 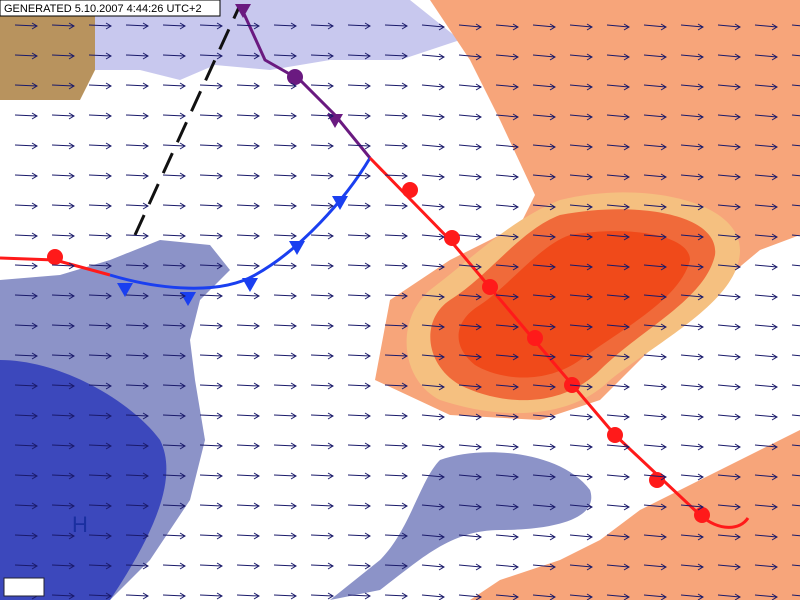 I want to click on front-triangle, so click(x=125, y=290).